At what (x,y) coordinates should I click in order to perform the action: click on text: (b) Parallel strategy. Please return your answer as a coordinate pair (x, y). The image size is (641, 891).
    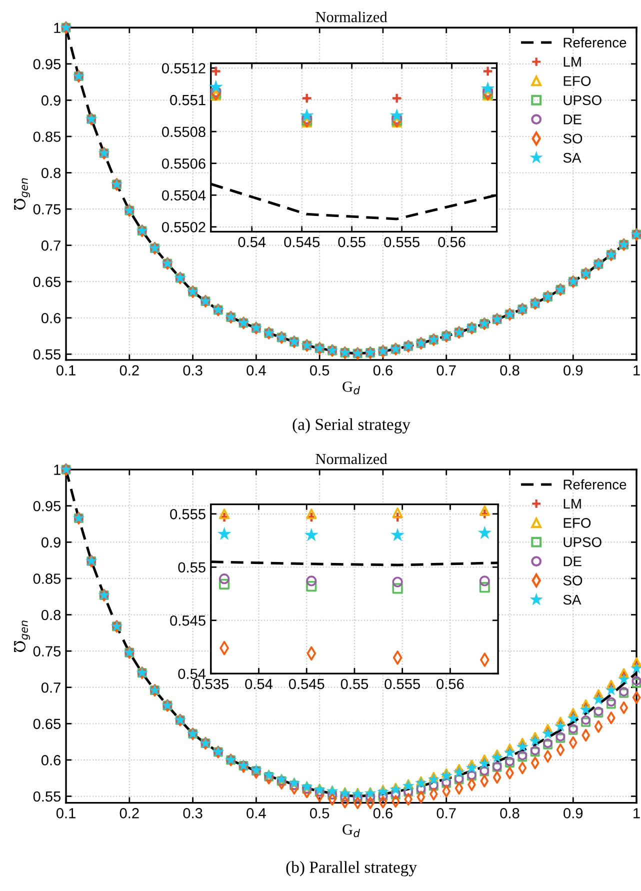
    Looking at the image, I should click on (351, 868).